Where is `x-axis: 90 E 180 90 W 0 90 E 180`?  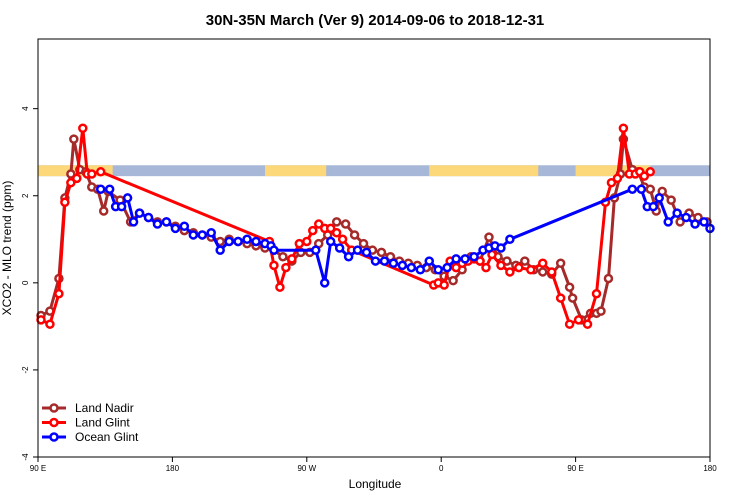
x-axis: 90 E 180 90 W 0 90 E 180 is located at coordinates (373, 465).